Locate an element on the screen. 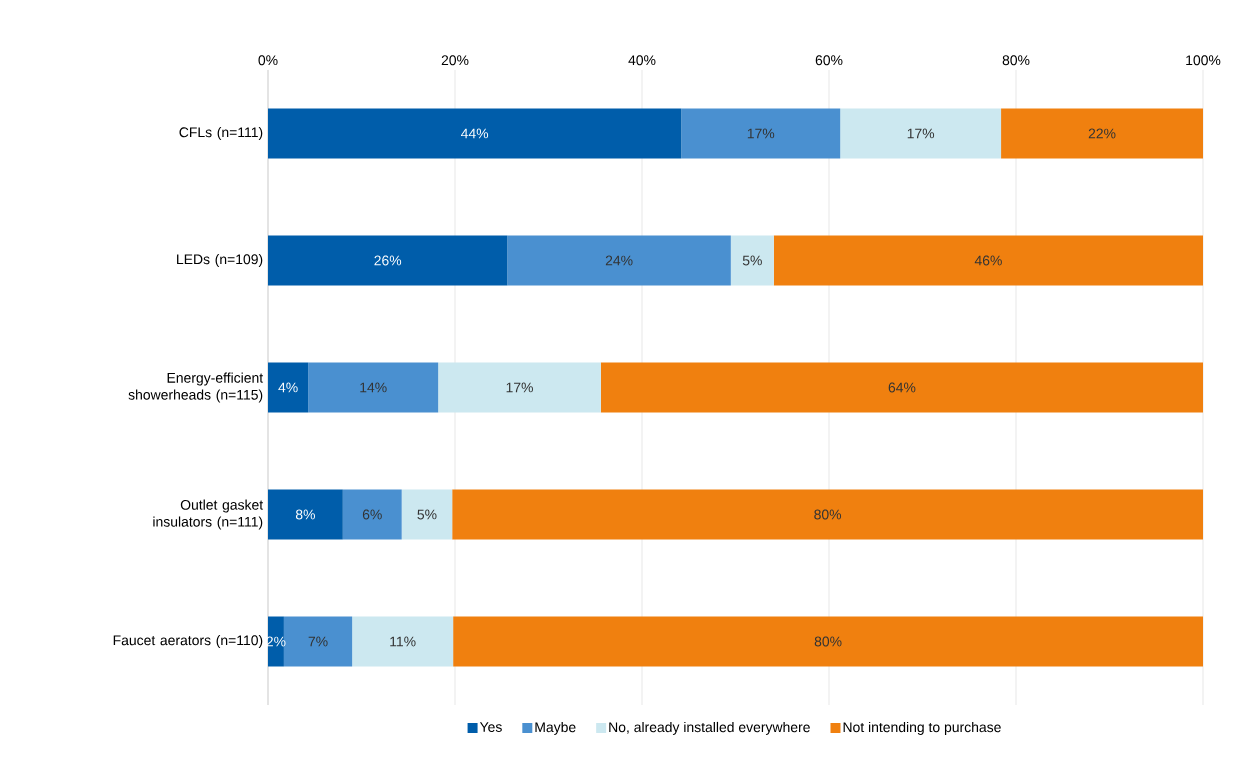 The height and width of the screenshot is (767, 1244). data-label: 64% is located at coordinates (902, 387).